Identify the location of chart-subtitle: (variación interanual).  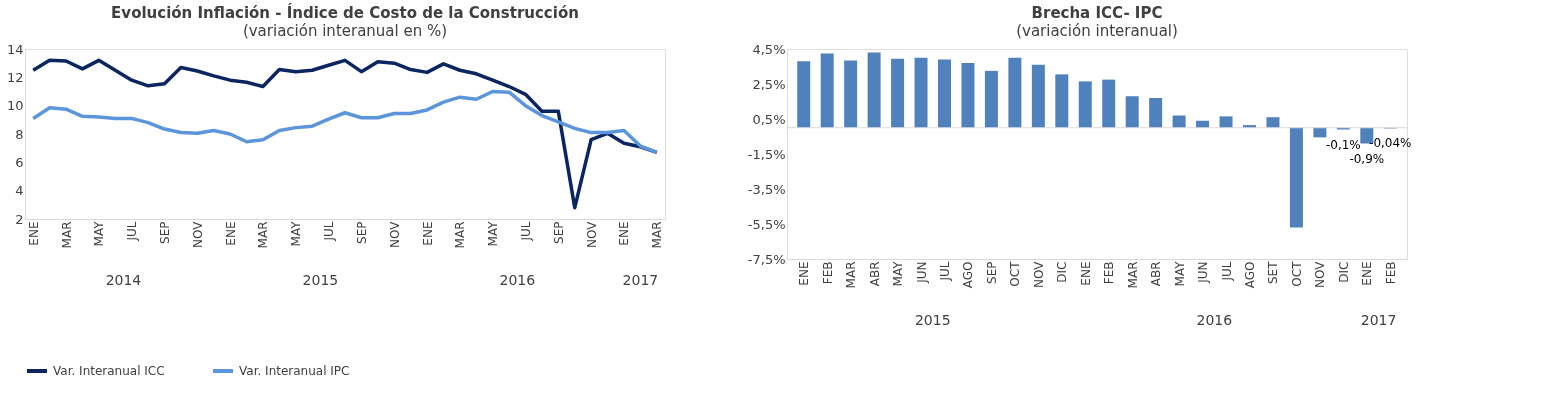
(1097, 31).